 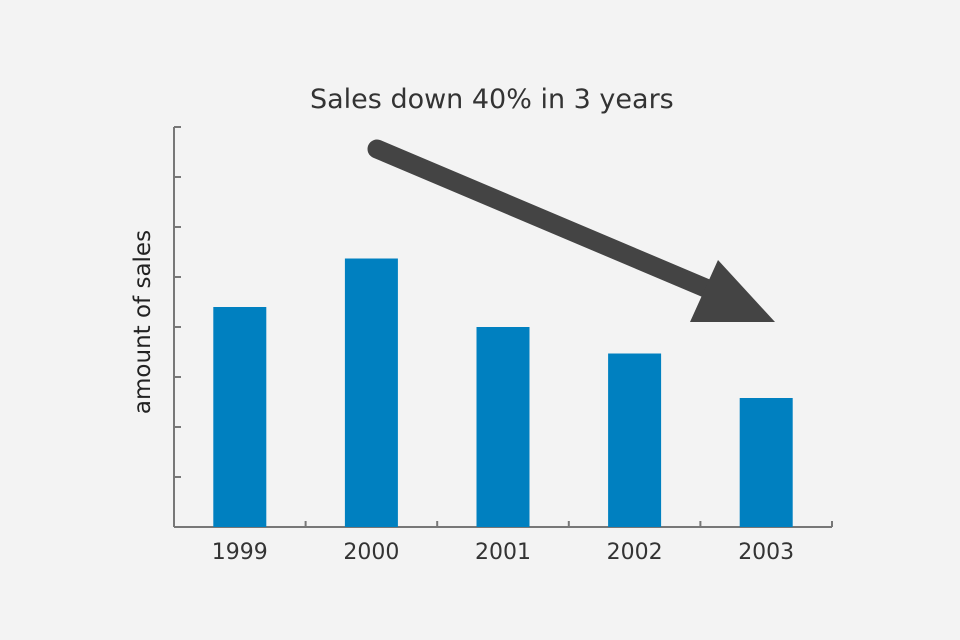 What do you see at coordinates (635, 440) in the screenshot?
I see `bar-2002` at bounding box center [635, 440].